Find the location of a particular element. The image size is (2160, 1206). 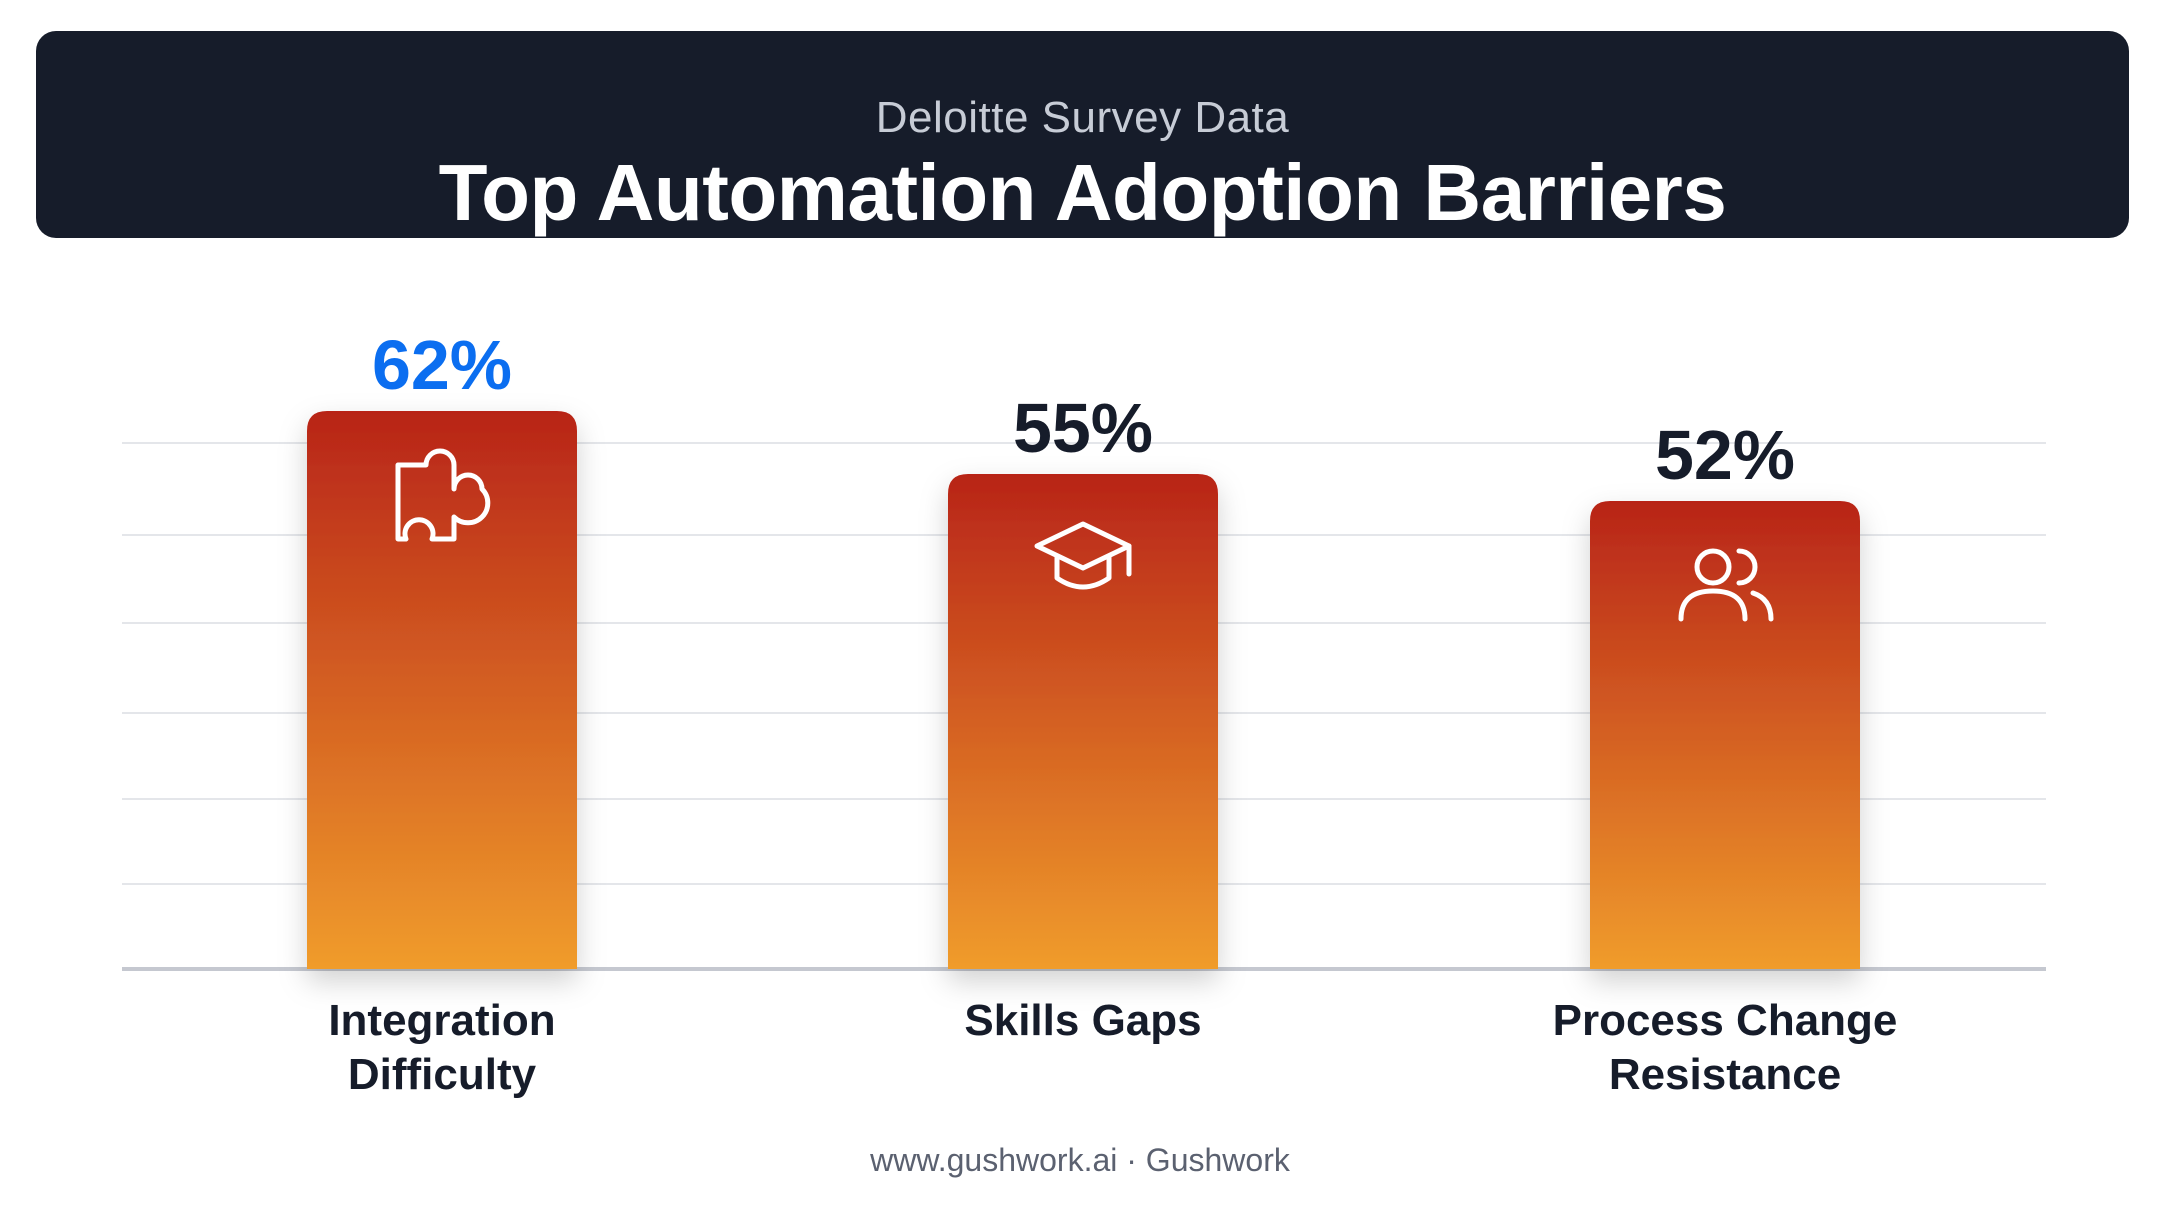

category-label: Resistance is located at coordinates (1725, 1074).